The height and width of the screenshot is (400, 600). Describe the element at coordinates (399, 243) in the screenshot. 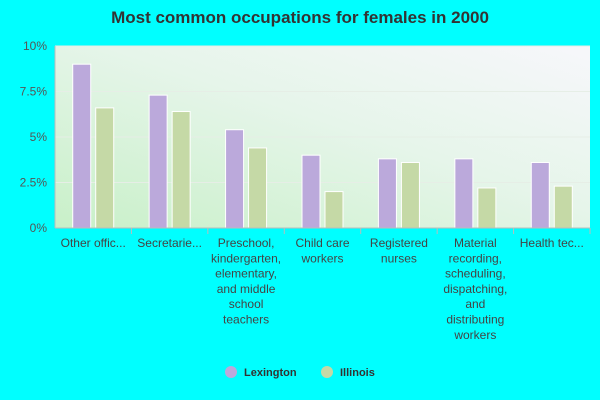

I see `x-tick-label-line: Registered` at that location.